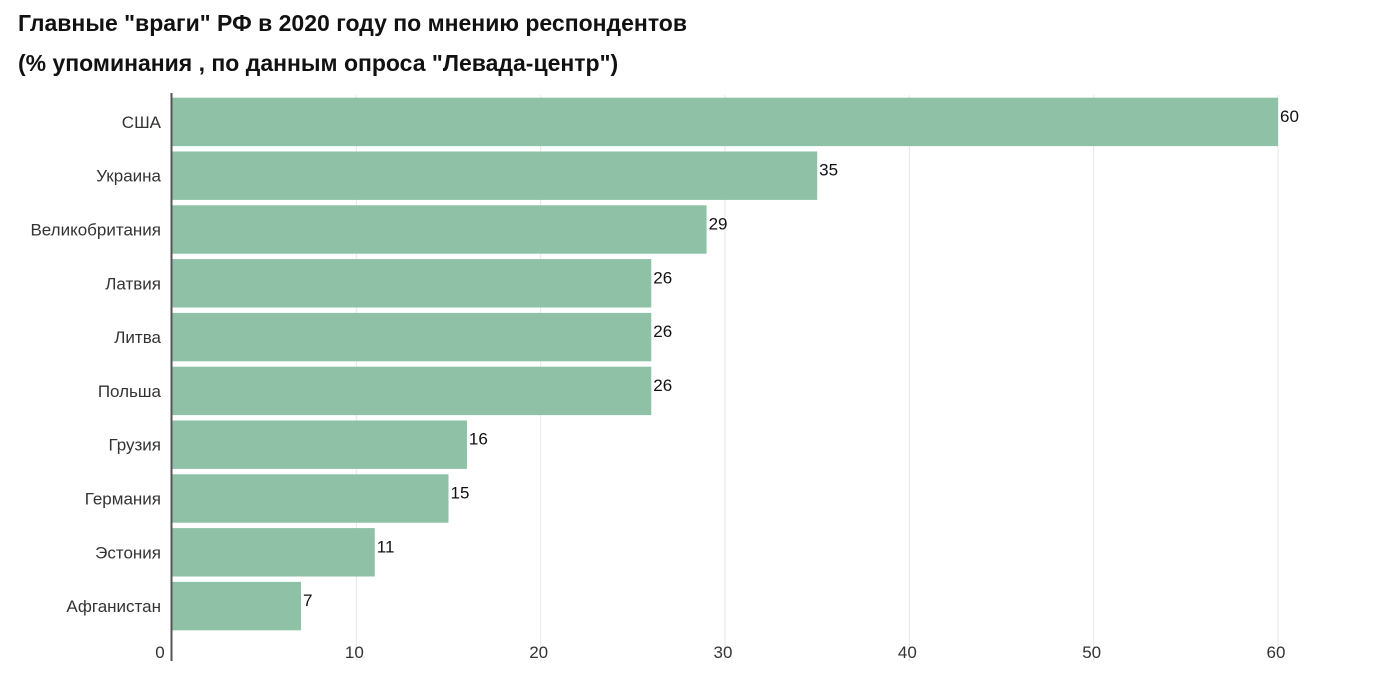 This screenshot has width=1388, height=679. What do you see at coordinates (354, 652) in the screenshot?
I see `x-tick-label: 10` at bounding box center [354, 652].